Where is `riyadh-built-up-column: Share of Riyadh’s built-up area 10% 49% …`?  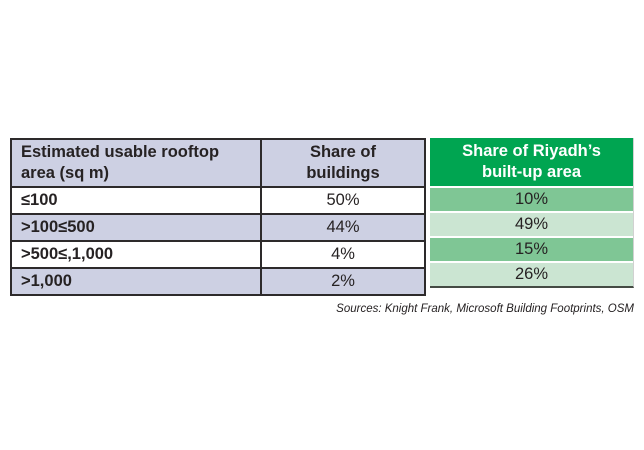 riyadh-built-up-column: Share of Riyadh’s built-up area 10% 49% … is located at coordinates (532, 213).